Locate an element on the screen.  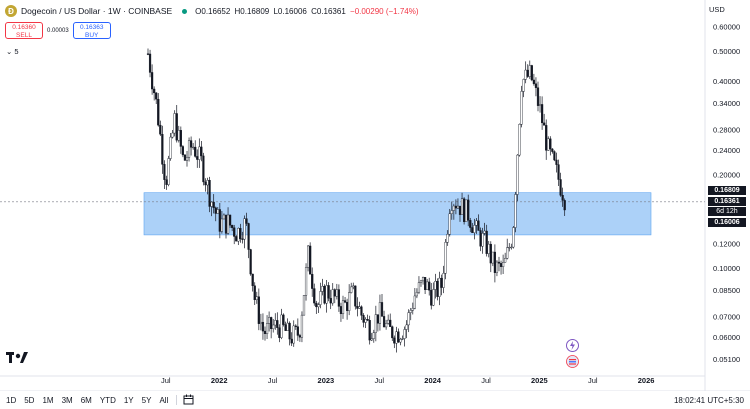
currency-button: USD is located at coordinates (717, 9).